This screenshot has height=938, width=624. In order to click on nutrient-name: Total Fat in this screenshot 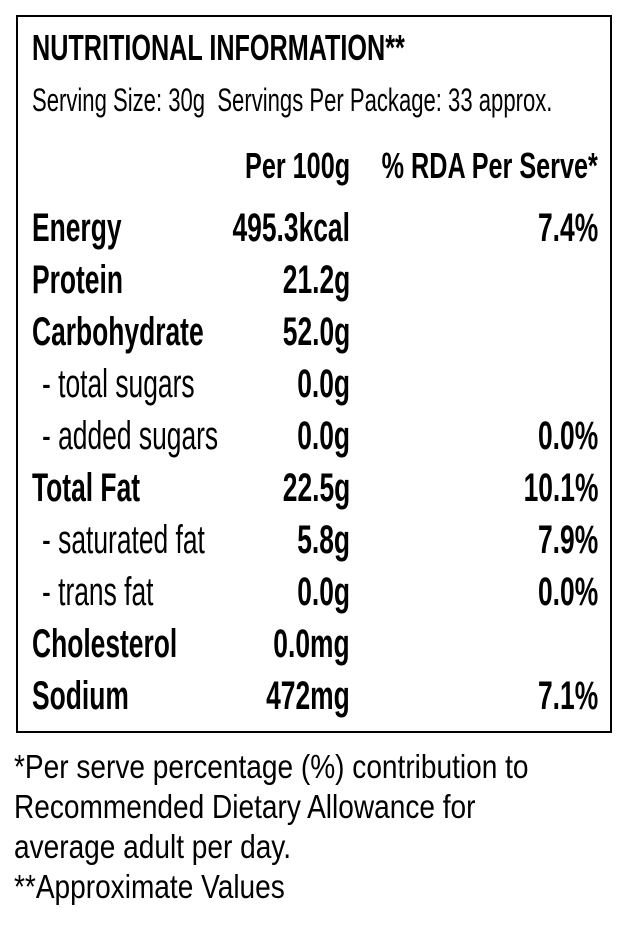, I will do `click(86, 488)`.